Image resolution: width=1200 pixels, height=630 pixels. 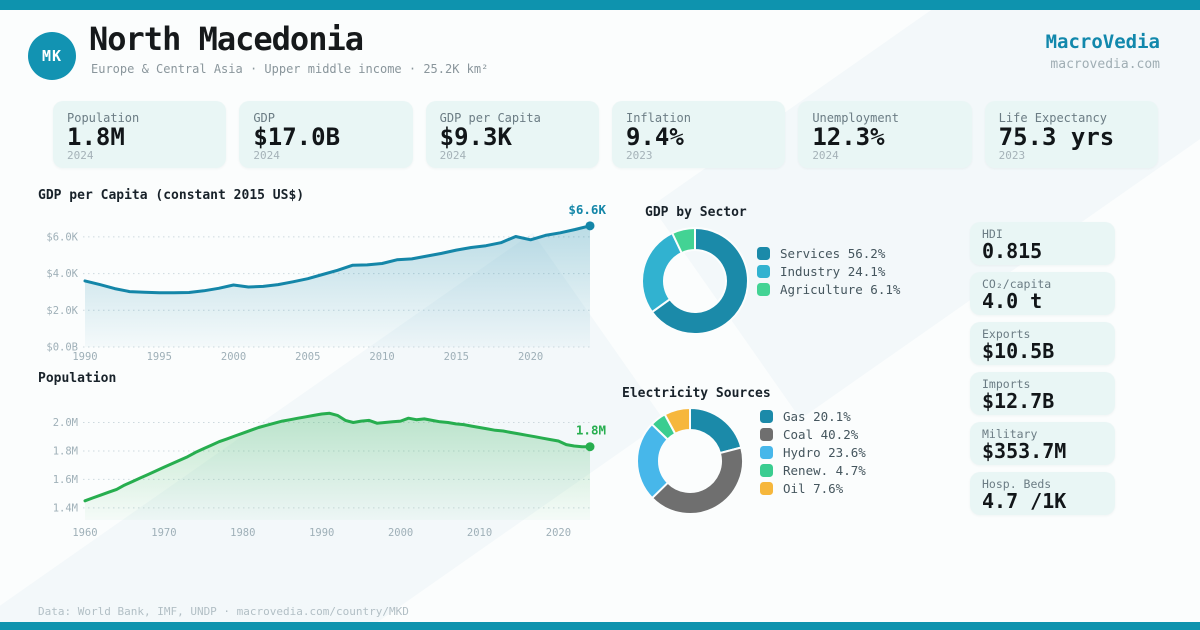 What do you see at coordinates (1102, 42) in the screenshot?
I see `brand-name: MacroVedia` at bounding box center [1102, 42].